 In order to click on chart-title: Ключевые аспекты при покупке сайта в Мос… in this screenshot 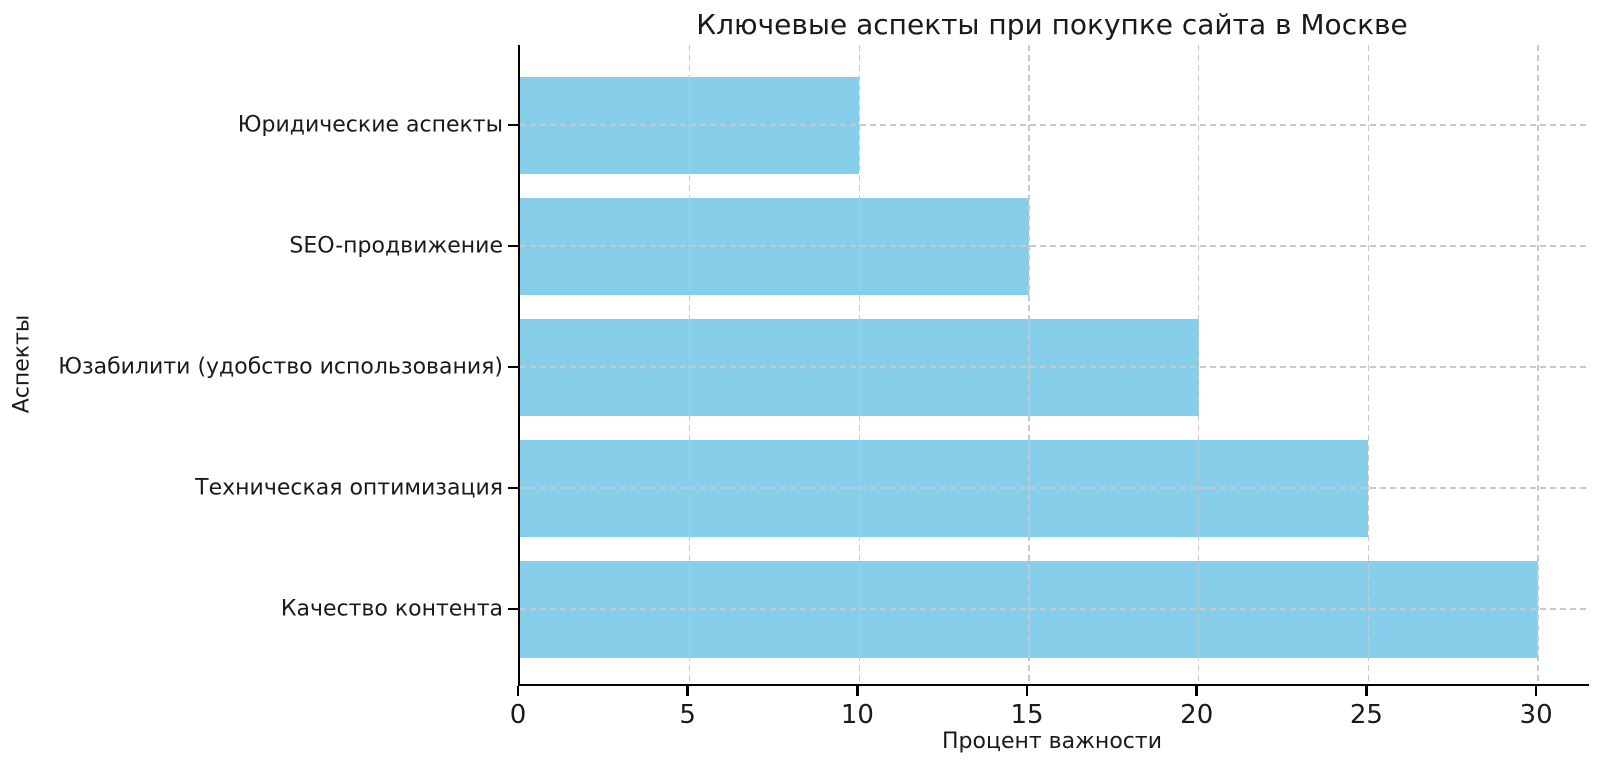, I will do `click(1052, 24)`.